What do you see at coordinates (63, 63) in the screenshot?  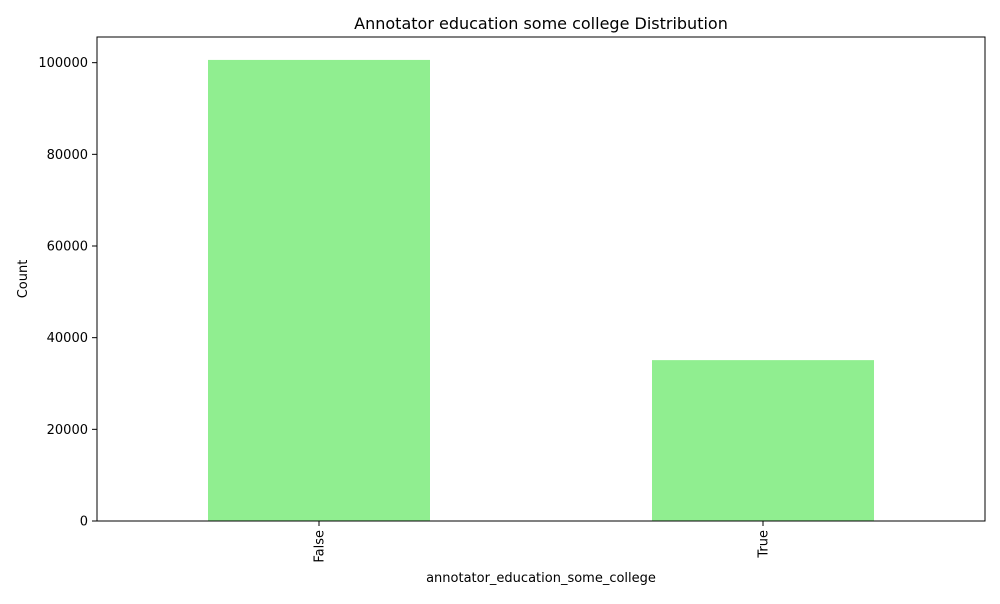 I see `y-tick-label: 100000` at bounding box center [63, 63].